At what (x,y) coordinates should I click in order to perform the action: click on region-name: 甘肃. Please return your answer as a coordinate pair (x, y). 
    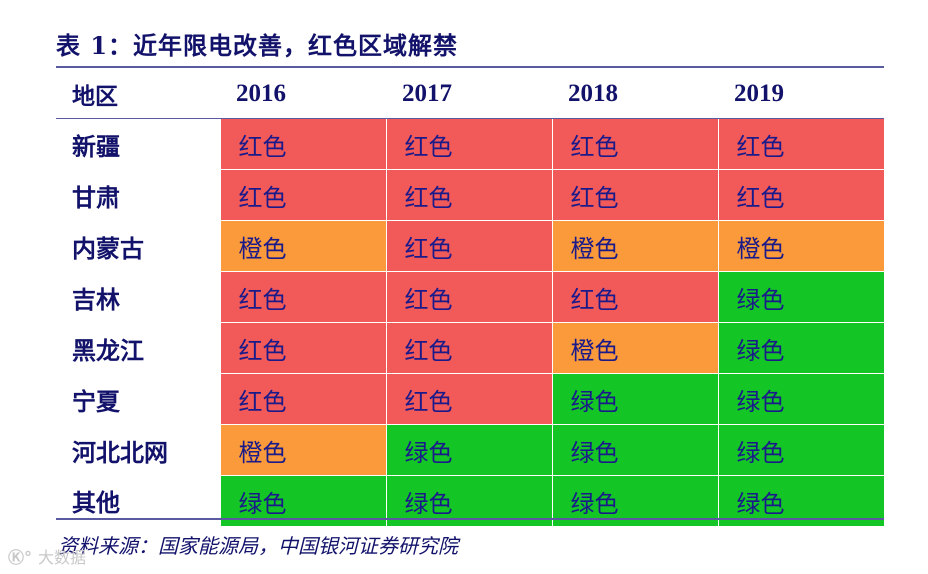
    Looking at the image, I should click on (138, 195).